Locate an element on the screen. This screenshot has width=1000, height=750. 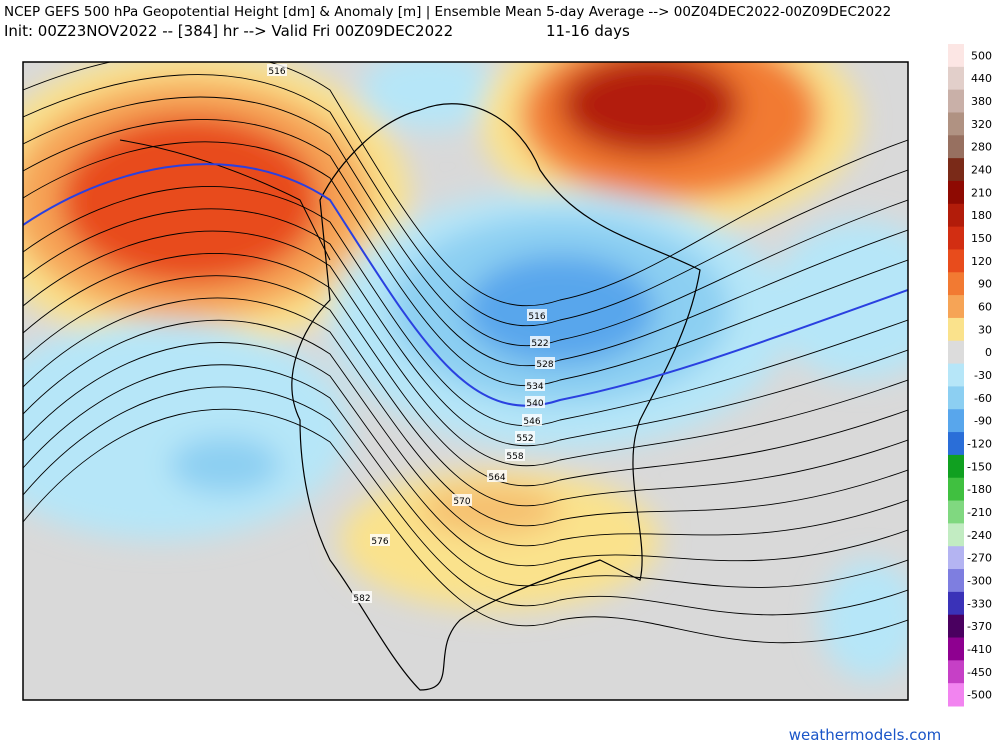
contour-label: 546 is located at coordinates (531, 422).